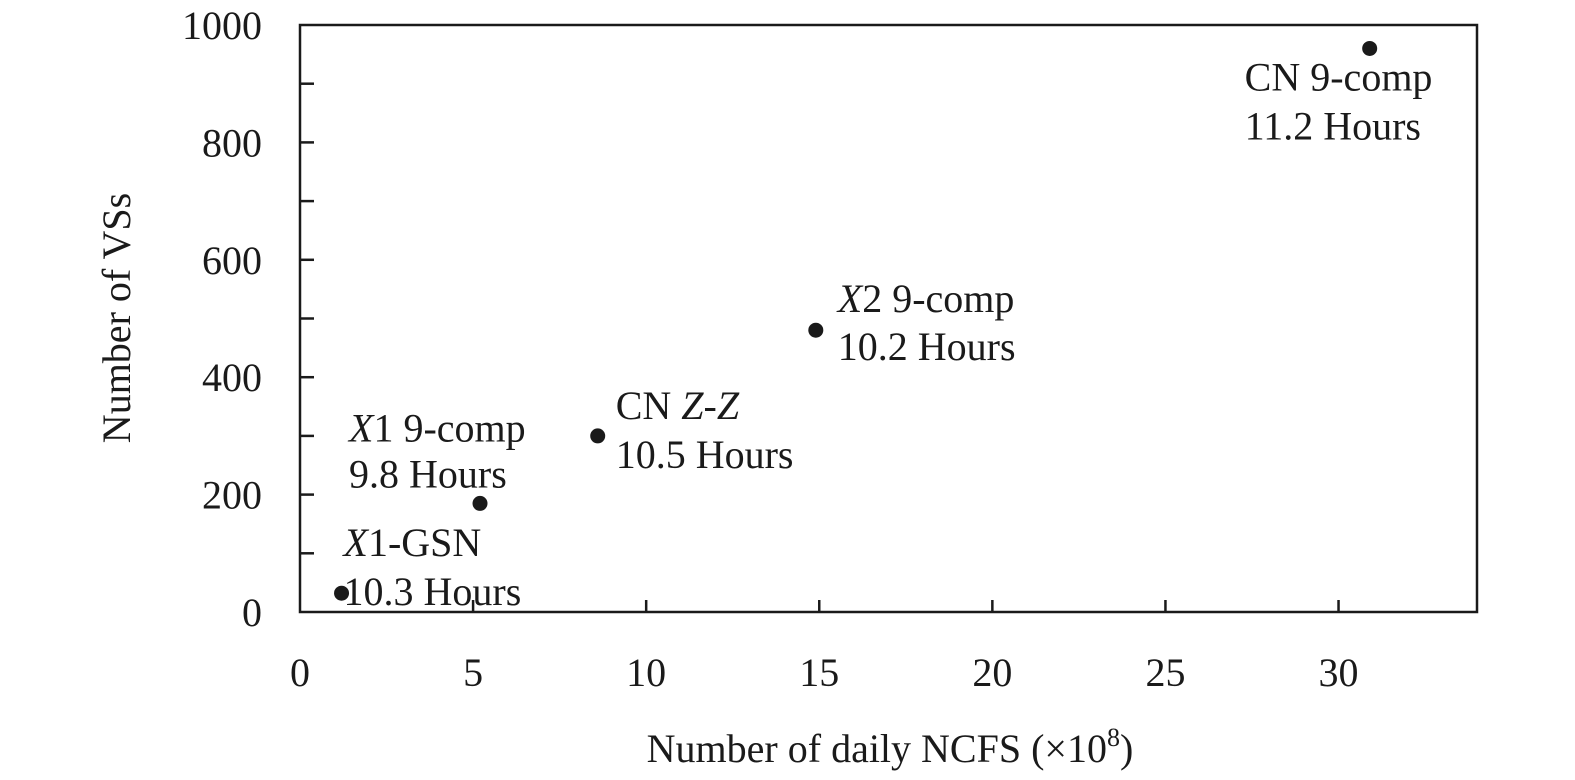  Describe the element at coordinates (678, 405) in the screenshot. I see `point-label-name: CN Z-Z` at that location.